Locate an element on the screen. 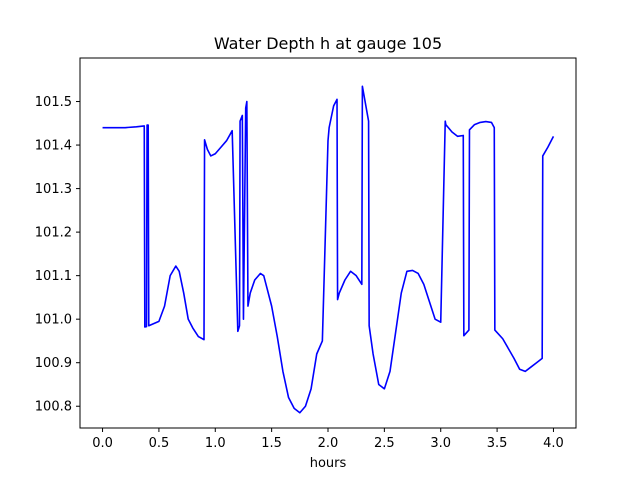 Image resolution: width=640 pixels, height=480 pixels. x-axis-ticks: 0.0 0.5 1.0 1.5 2.0 2.5 3.0 3.5 4.0 is located at coordinates (328, 439).